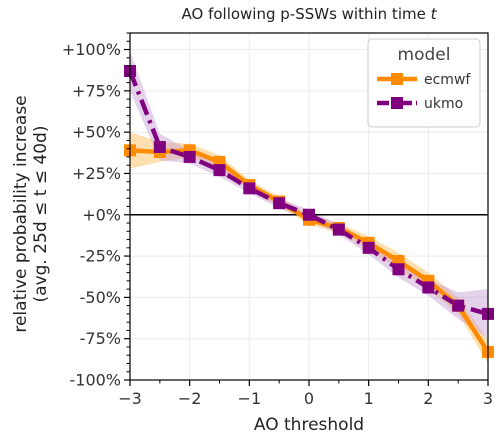 The image size is (500, 442). Describe the element at coordinates (443, 104) in the screenshot. I see `legend-label-ukmo: ukmo` at that location.